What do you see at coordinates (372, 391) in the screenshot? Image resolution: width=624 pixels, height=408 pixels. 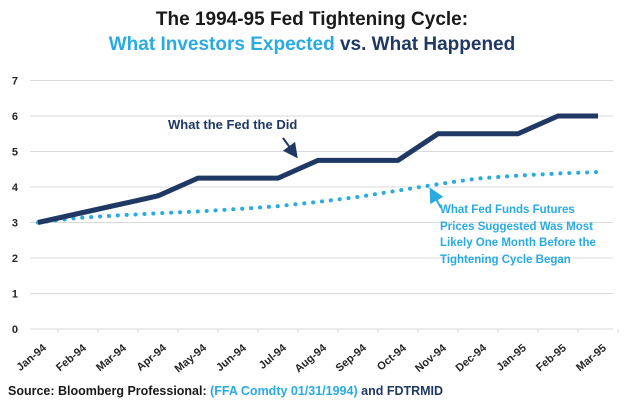 I see `source-and: and` at bounding box center [372, 391].